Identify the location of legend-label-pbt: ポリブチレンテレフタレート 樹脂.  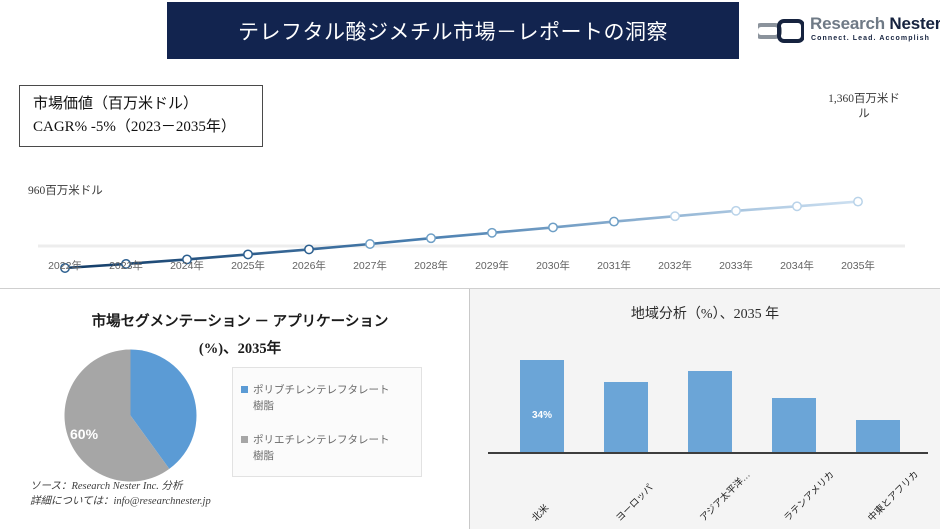
(321, 398).